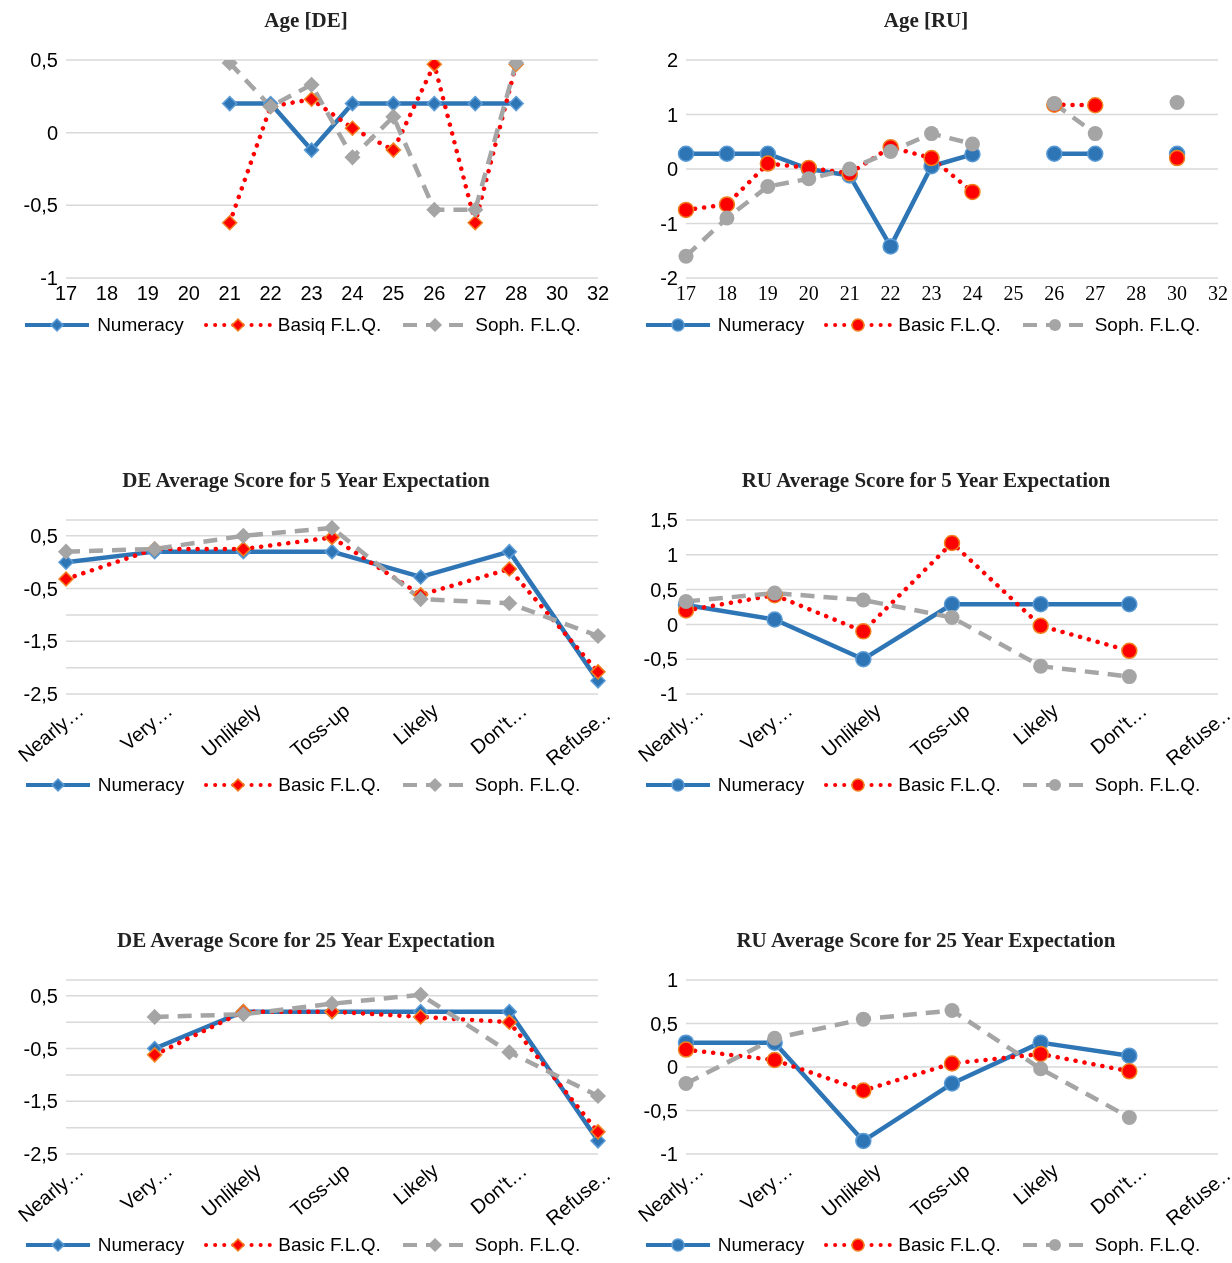  I want to click on chart-title: RU Average Score for 5 Year Expectation, so click(926, 480).